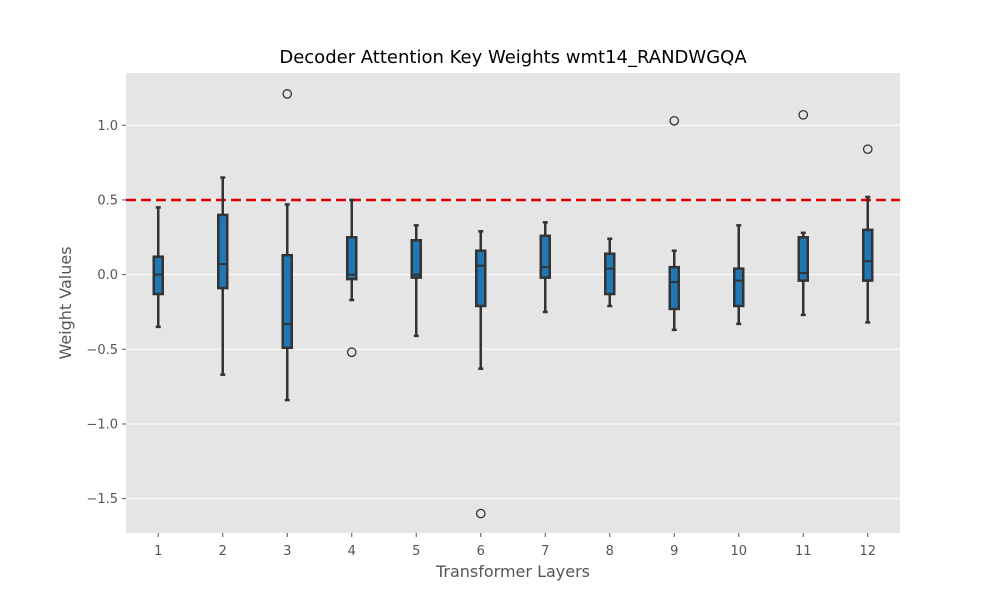 The width and height of the screenshot is (1000, 600). What do you see at coordinates (102, 499) in the screenshot?
I see `y-tick-label: −1.5` at bounding box center [102, 499].